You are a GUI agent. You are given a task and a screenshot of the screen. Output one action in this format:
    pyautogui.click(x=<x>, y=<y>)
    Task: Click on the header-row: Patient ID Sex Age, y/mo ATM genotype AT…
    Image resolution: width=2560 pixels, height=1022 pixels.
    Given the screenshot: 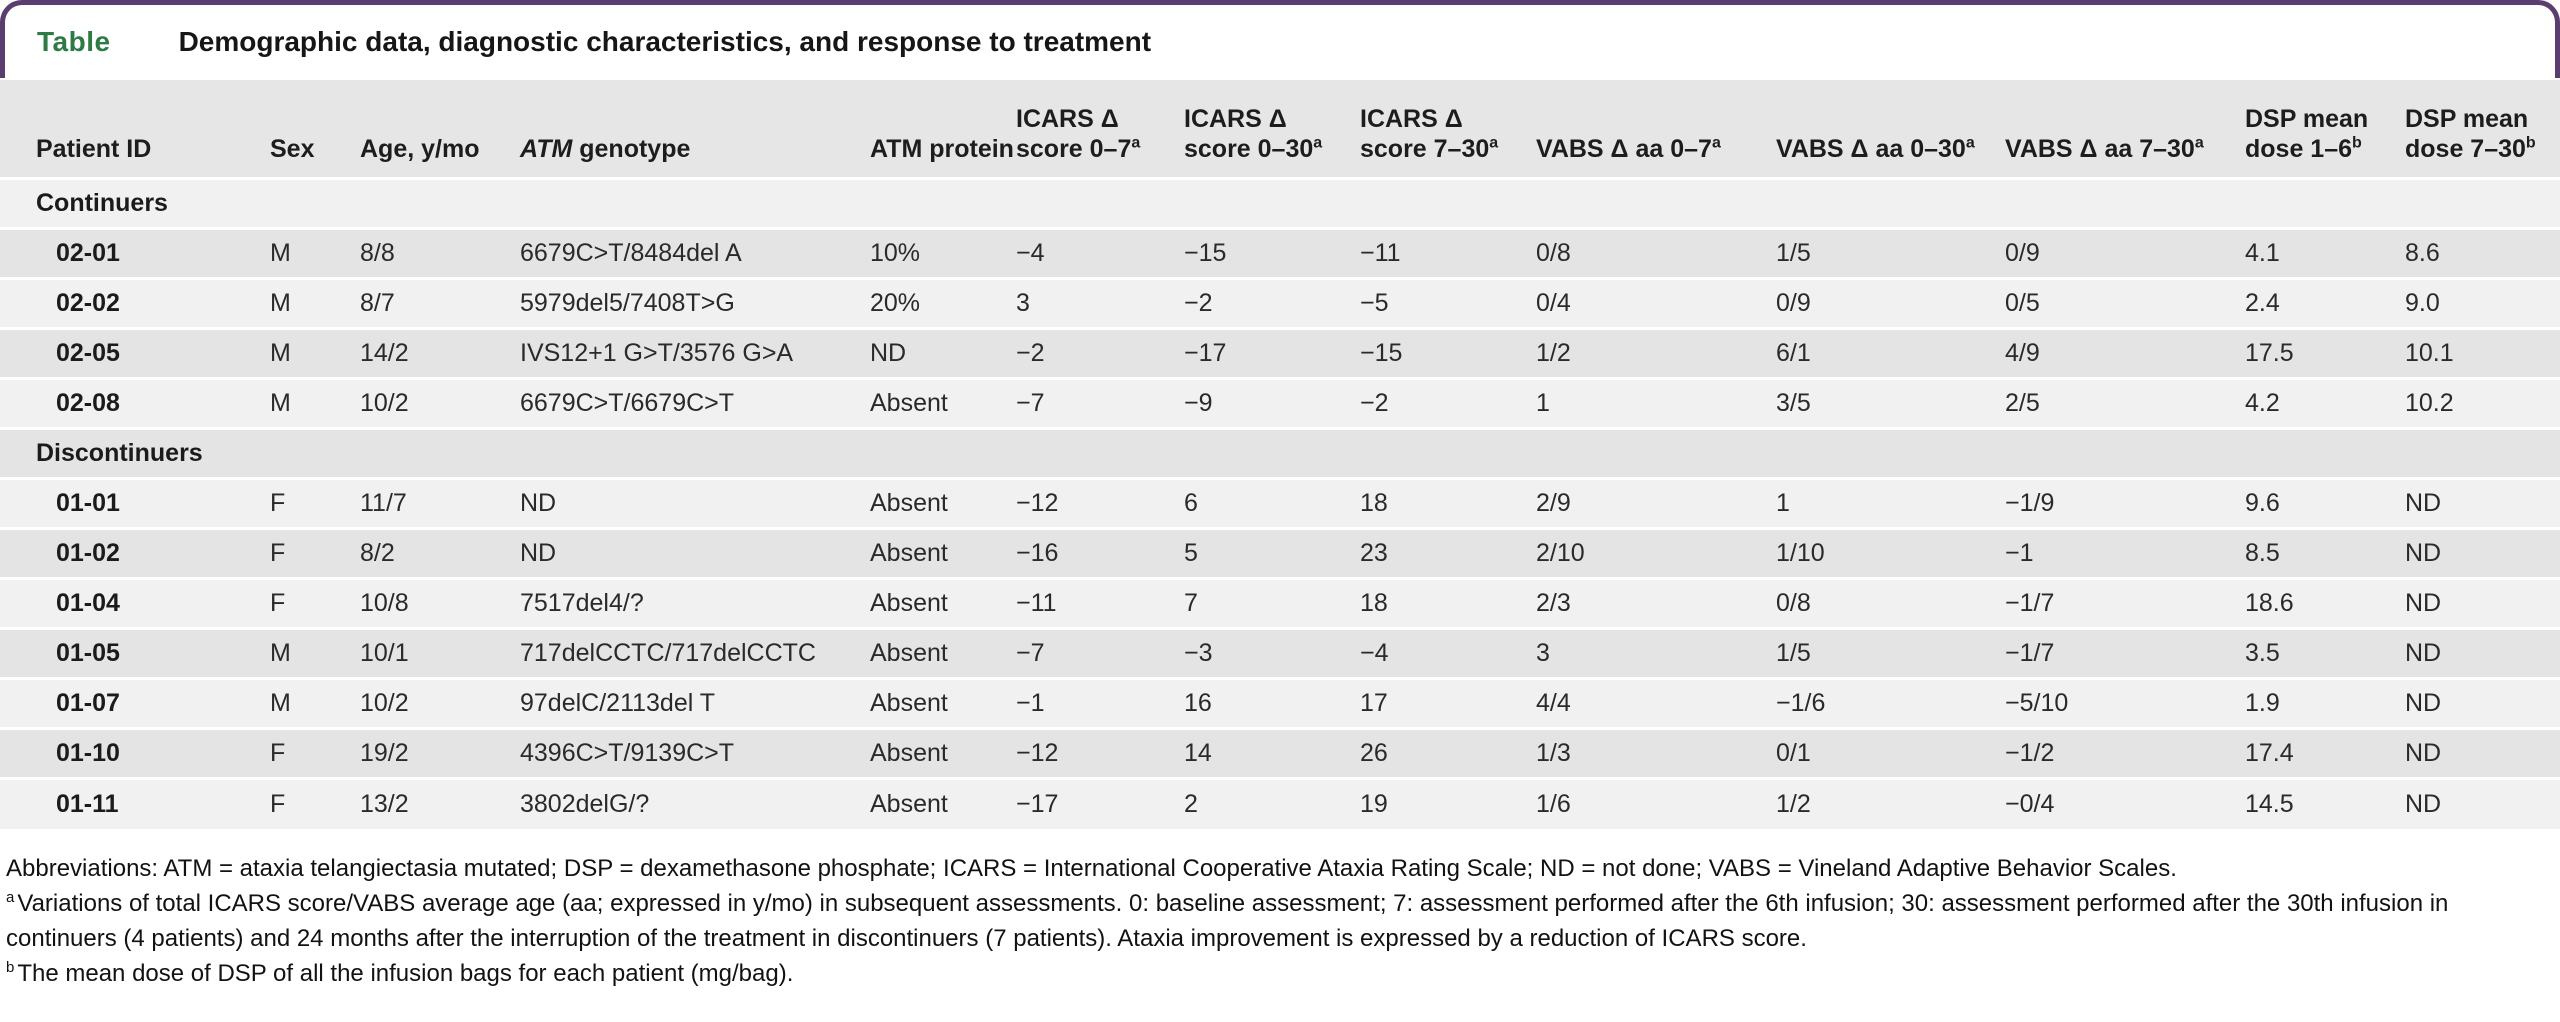 What is the action you would take?
    pyautogui.click(x=1280, y=129)
    